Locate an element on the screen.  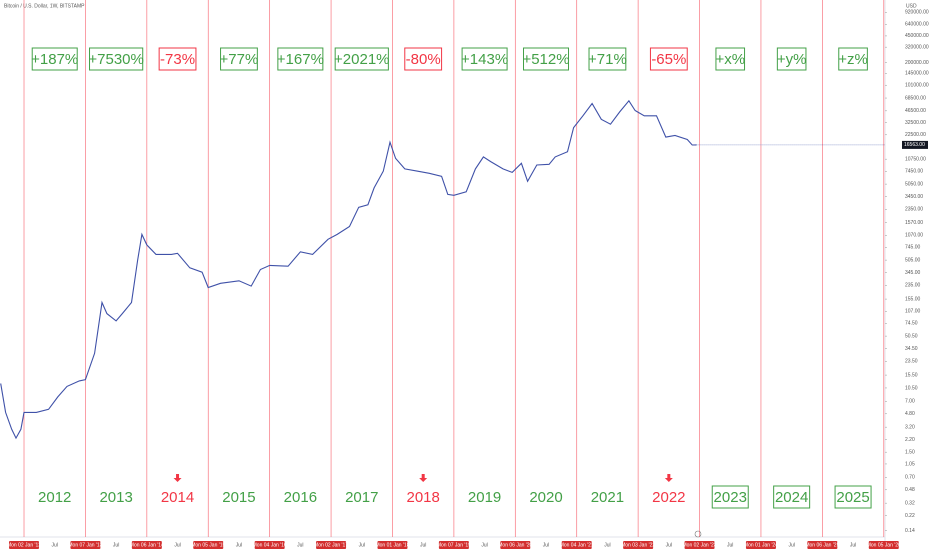
annotation: +z% is located at coordinates (853, 59).